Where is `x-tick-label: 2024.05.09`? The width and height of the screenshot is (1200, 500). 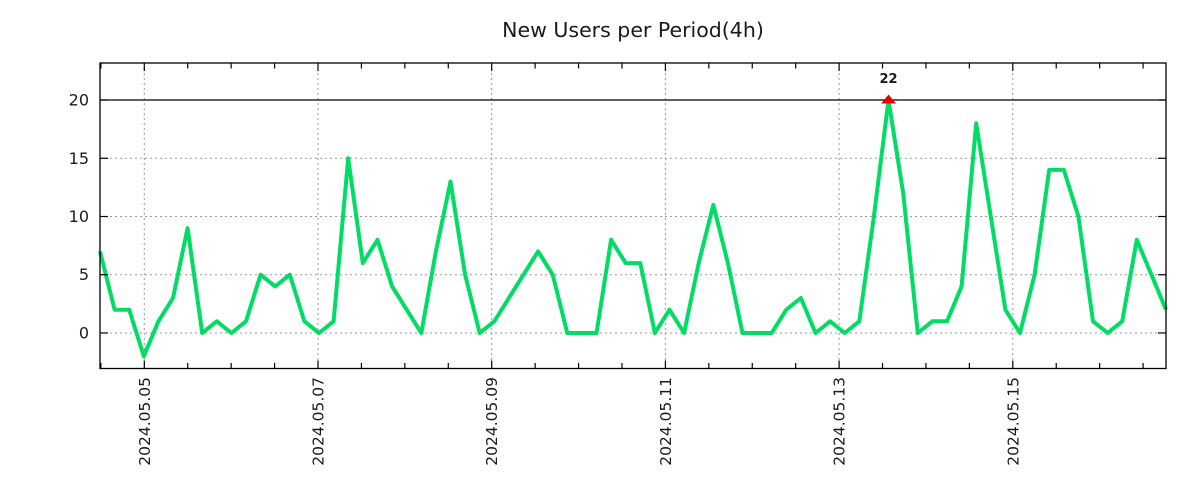 x-tick-label: 2024.05.09 is located at coordinates (492, 421).